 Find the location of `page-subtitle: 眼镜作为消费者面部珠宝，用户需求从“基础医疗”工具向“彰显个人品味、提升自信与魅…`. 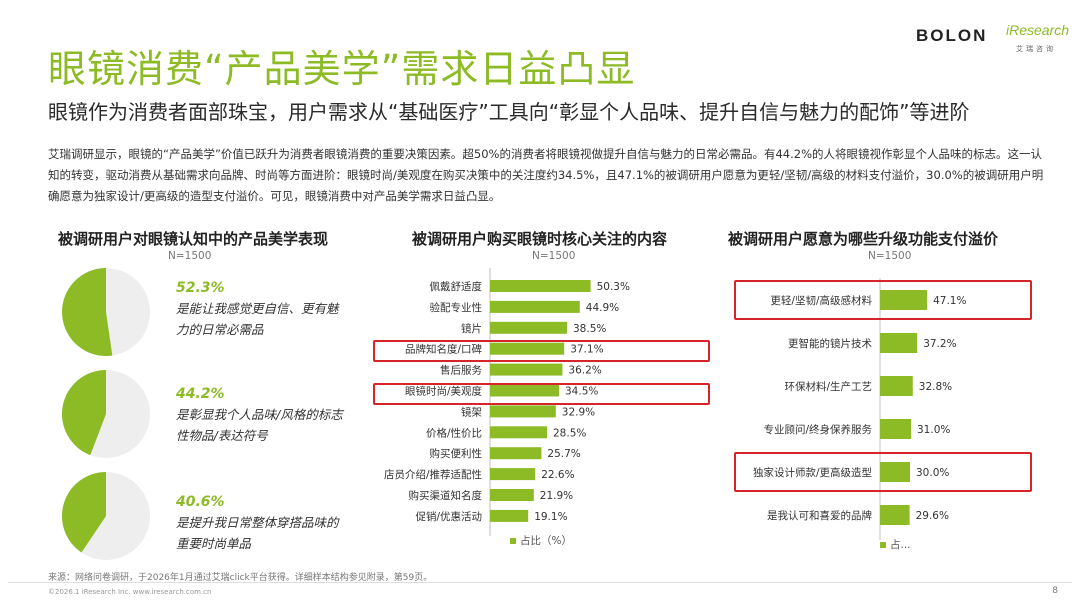

page-subtitle: 眼镜作为消费者面部珠宝，用户需求从“基础医疗”工具向“彰显个人品味、提升自信与魅… is located at coordinates (509, 112).